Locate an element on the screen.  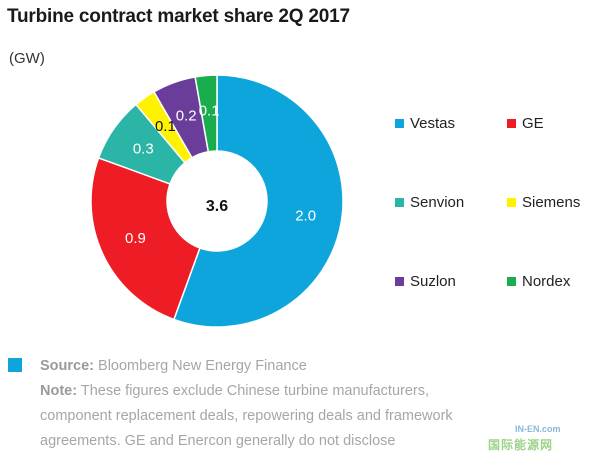
chart-title: Turbine contract market share 2Q 2017 is located at coordinates (178, 16).